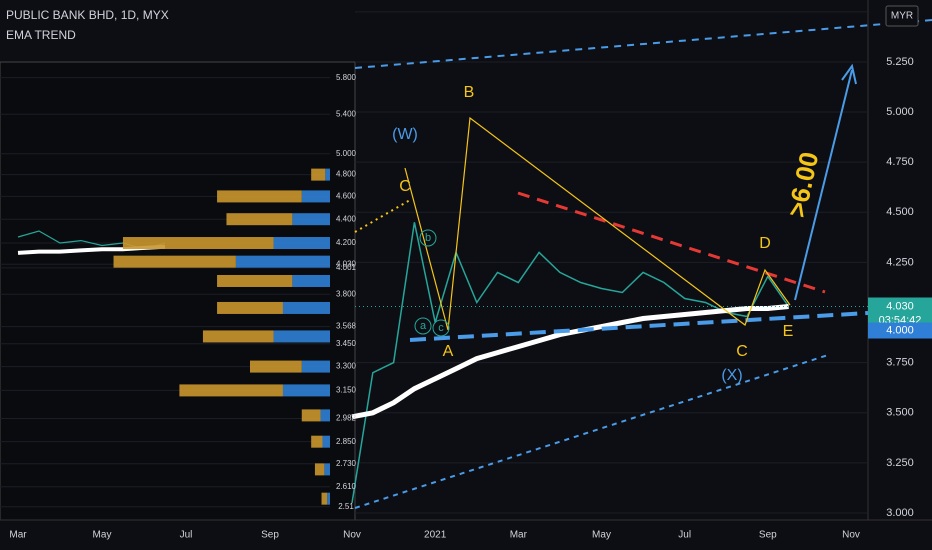 This screenshot has height=550, width=932. Describe the element at coordinates (346, 326) in the screenshot. I see `y-tick-label: 3.568` at that location.